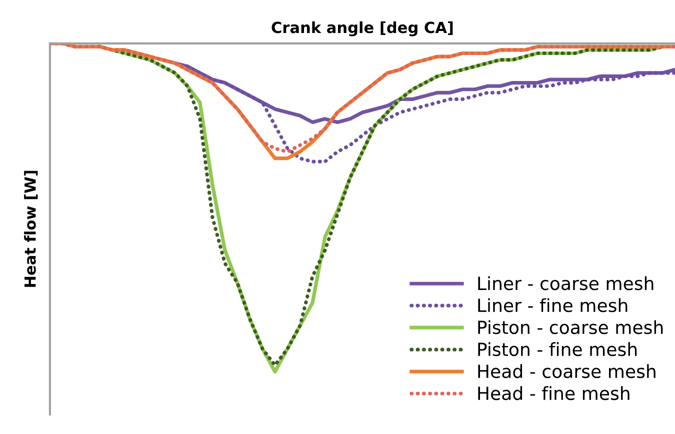  What do you see at coordinates (554, 393) in the screenshot?
I see `legend-label: Head - fine mesh` at bounding box center [554, 393].